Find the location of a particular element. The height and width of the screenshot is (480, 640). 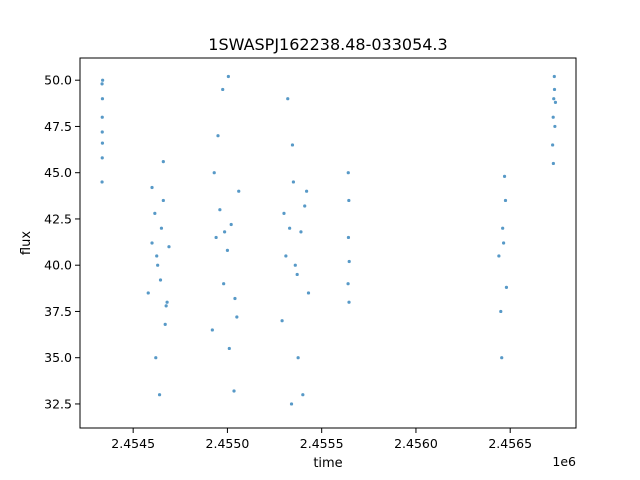

x-axis-label: time is located at coordinates (327, 463).